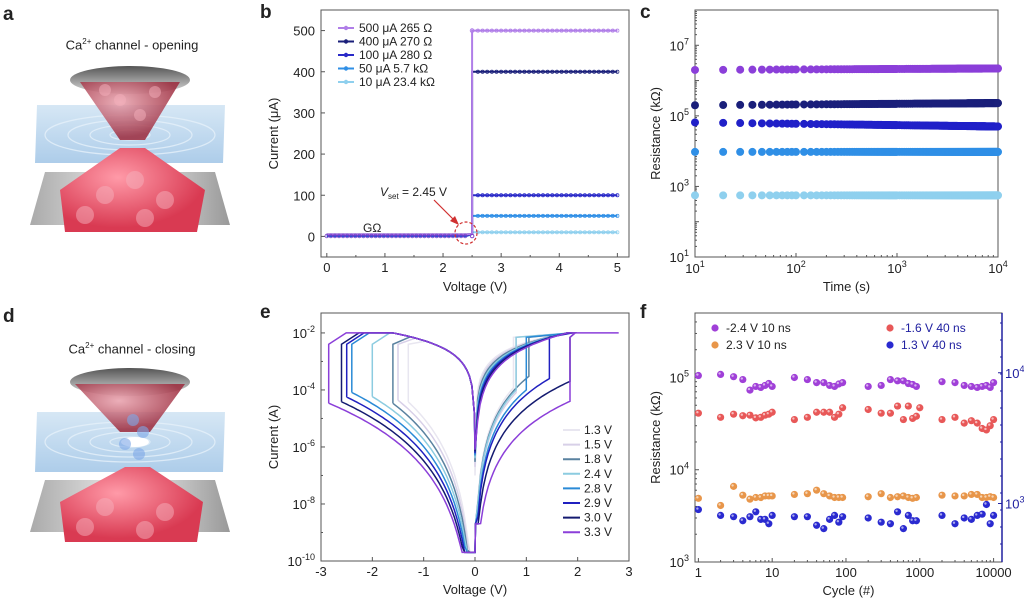 This screenshot has height=601, width=1024. I want to click on legend-entry: 2.3 V 10 ns, so click(756, 345).